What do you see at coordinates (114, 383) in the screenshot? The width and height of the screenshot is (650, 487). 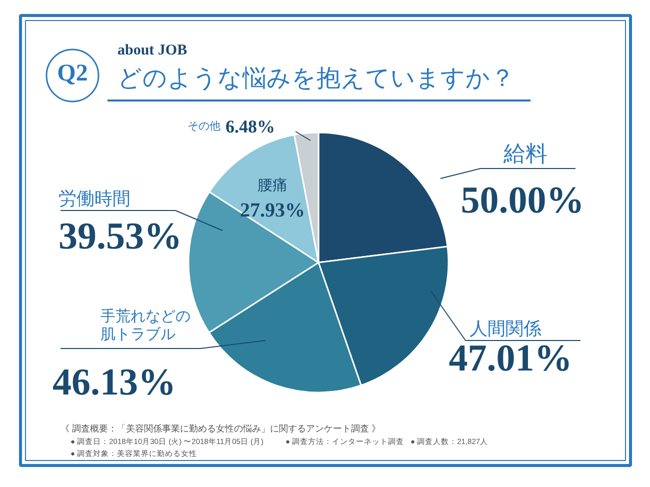 I see `data-label: 46.13%` at bounding box center [114, 383].